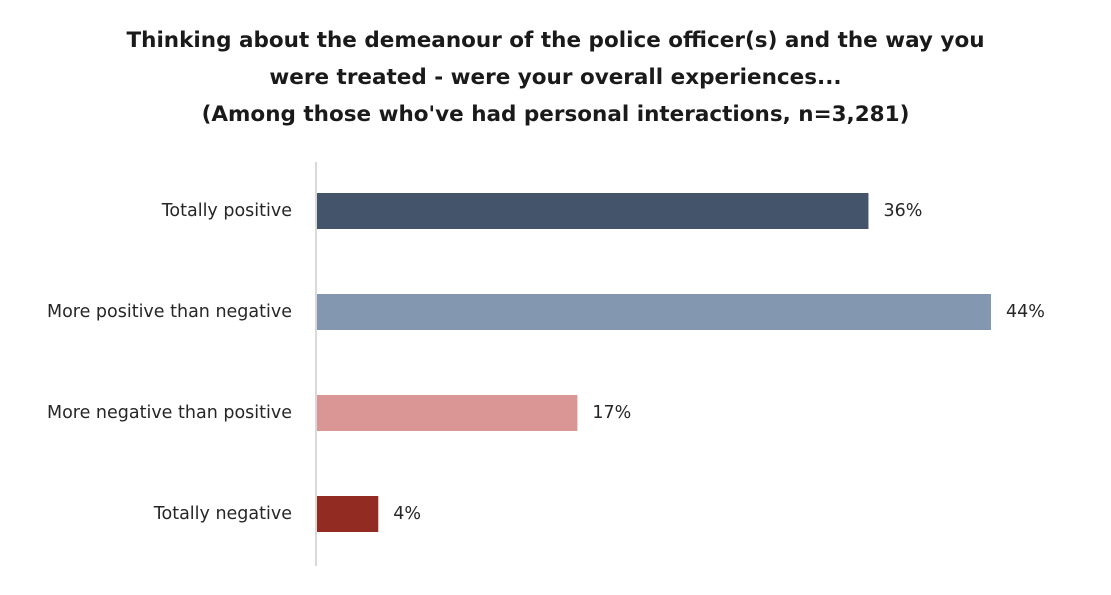  Describe the element at coordinates (902, 211) in the screenshot. I see `data-label: 36%` at that location.